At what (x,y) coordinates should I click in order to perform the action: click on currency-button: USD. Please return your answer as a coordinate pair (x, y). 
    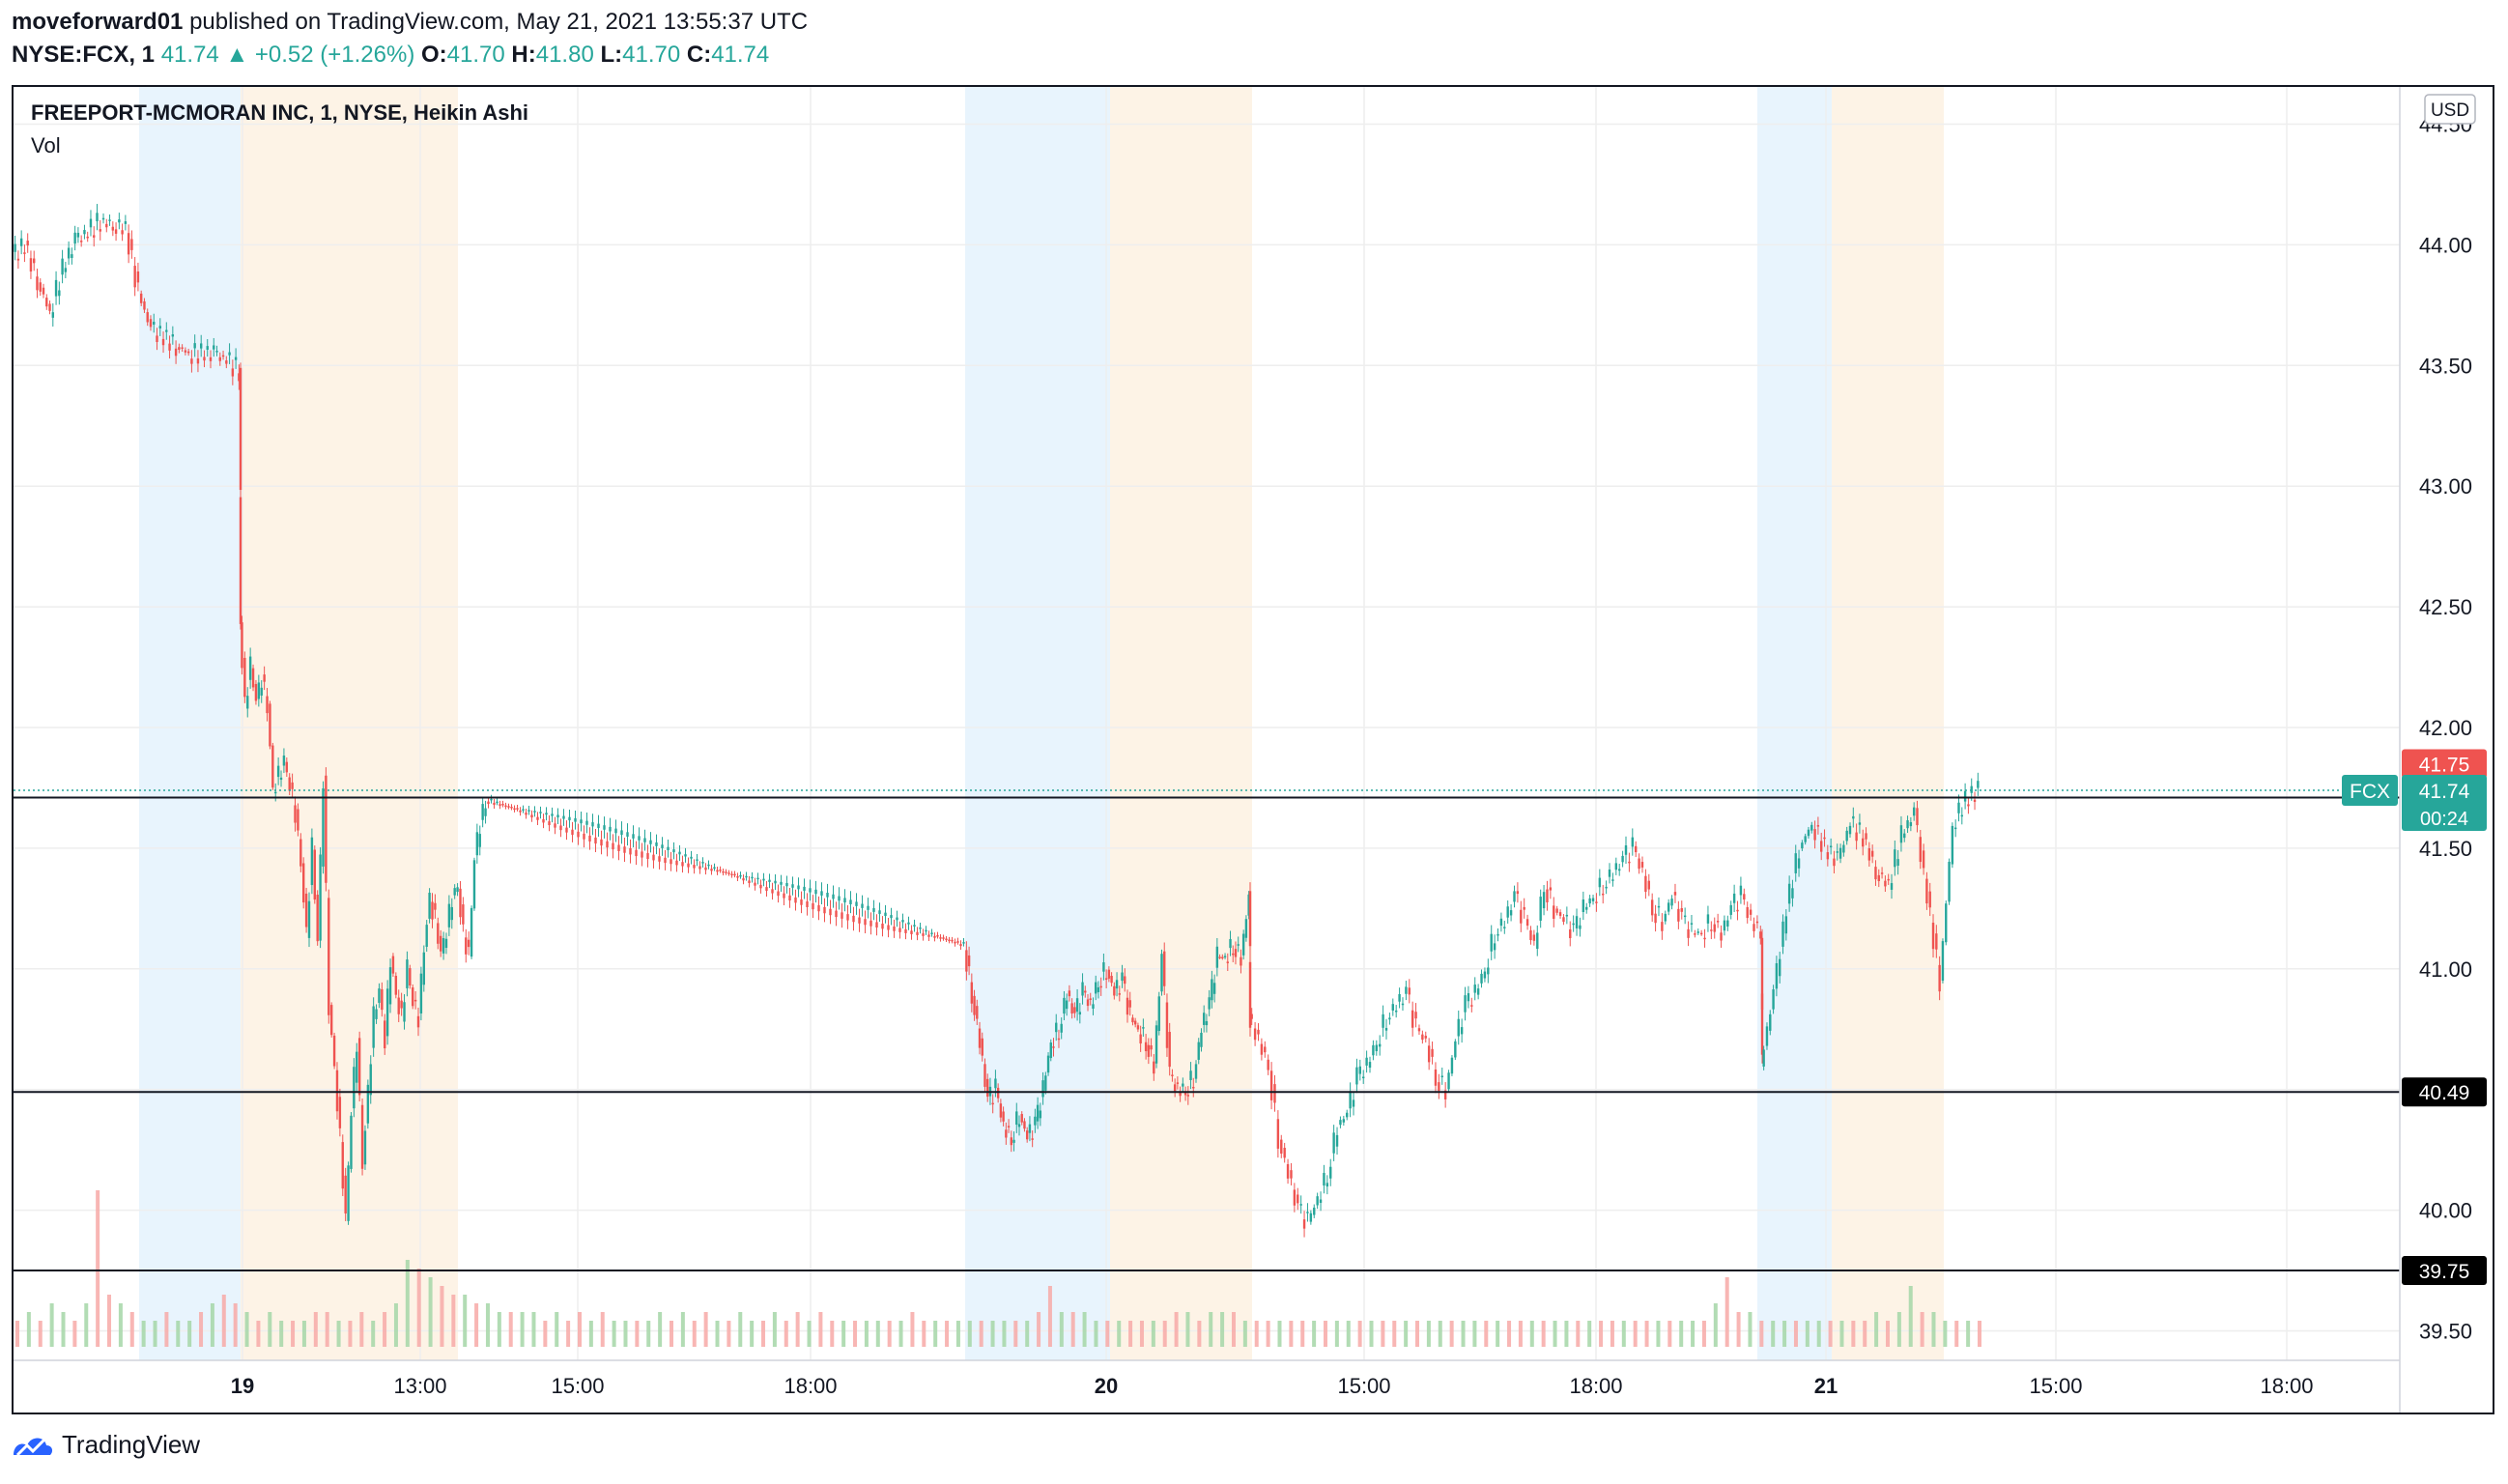
    Looking at the image, I should click on (2450, 110).